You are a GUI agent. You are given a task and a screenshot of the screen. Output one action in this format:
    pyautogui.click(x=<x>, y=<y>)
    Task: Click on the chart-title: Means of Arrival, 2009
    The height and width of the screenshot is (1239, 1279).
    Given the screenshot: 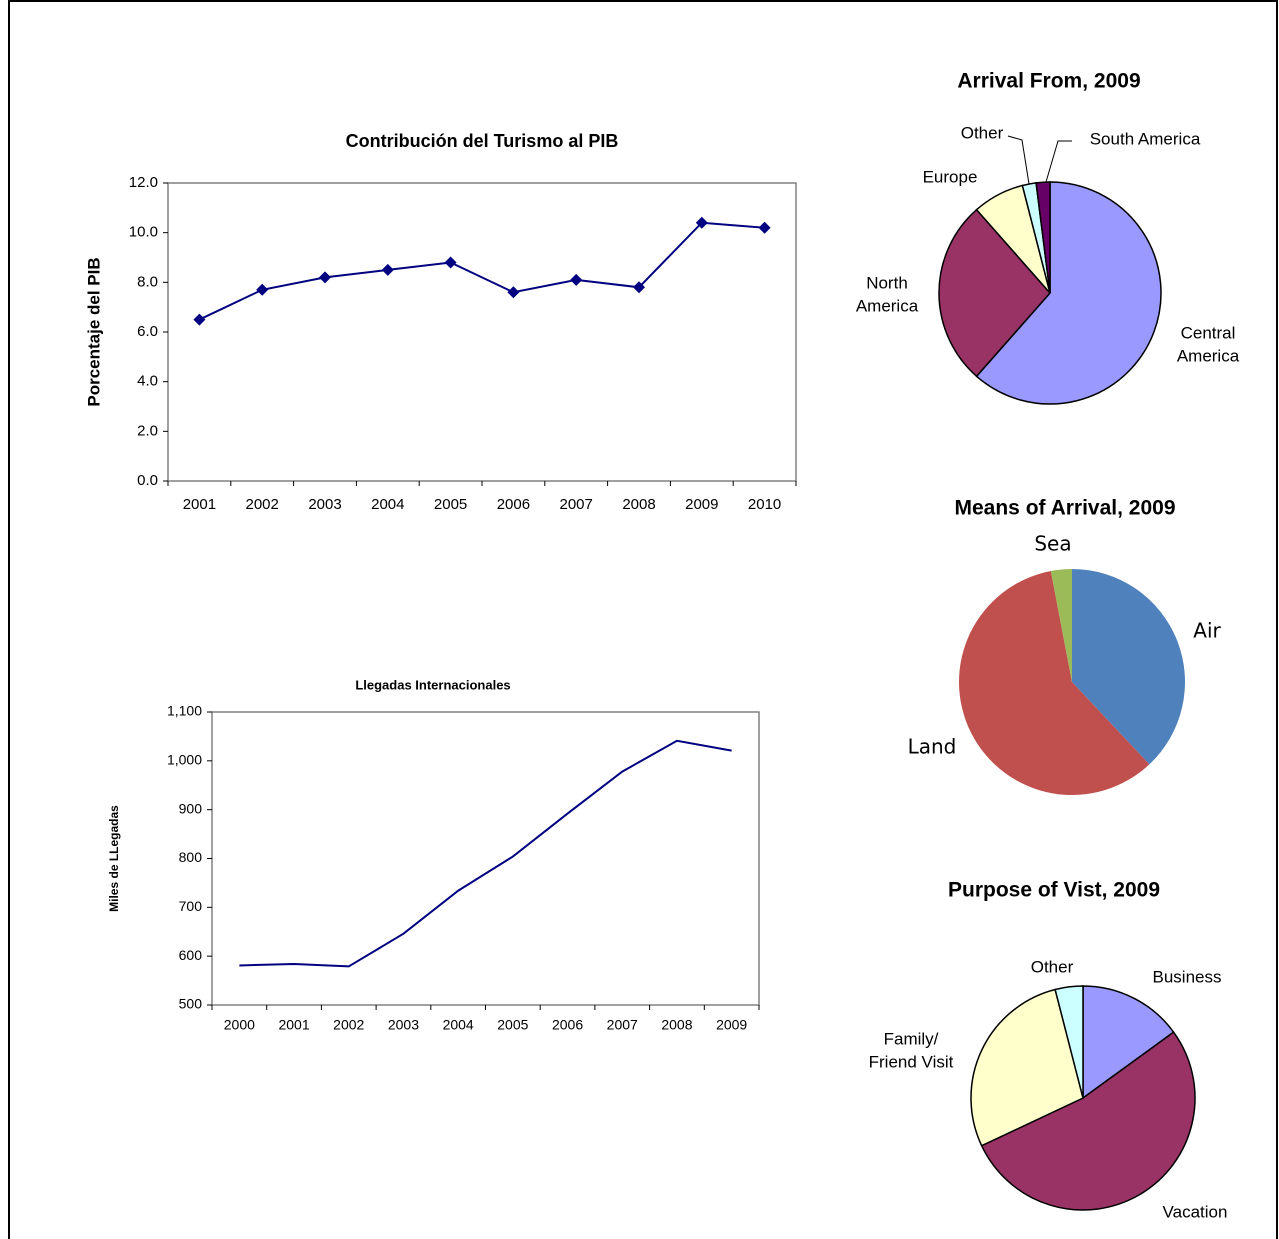 What is the action you would take?
    pyautogui.click(x=1065, y=508)
    